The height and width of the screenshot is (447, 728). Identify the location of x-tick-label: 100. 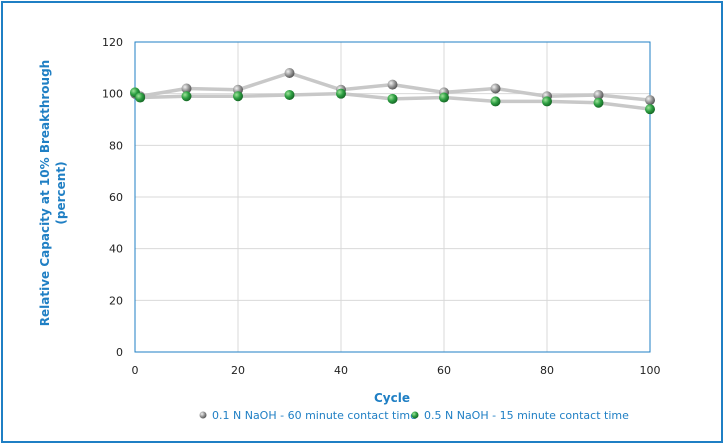
(650, 370).